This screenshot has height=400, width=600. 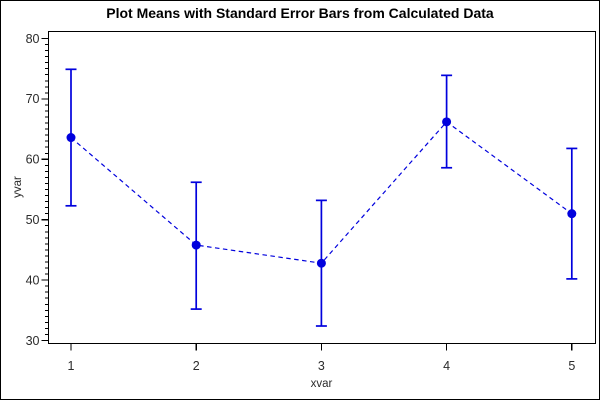 What do you see at coordinates (196, 366) in the screenshot?
I see `x-tick-label: 2` at bounding box center [196, 366].